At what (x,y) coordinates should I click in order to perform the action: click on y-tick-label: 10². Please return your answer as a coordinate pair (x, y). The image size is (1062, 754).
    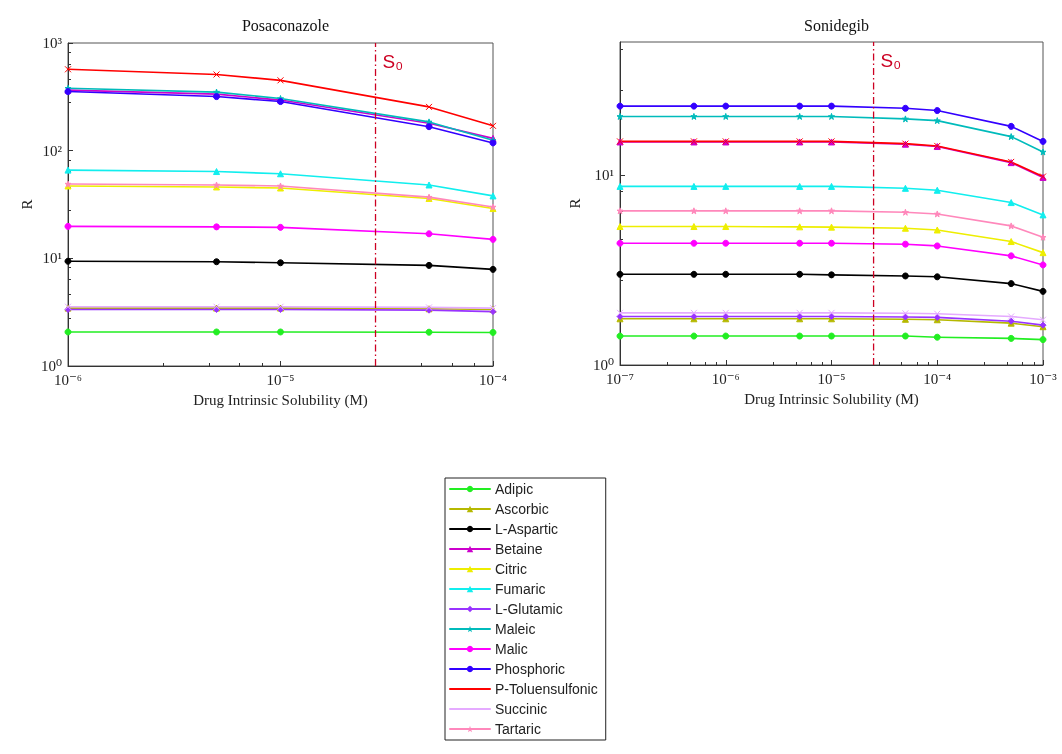
    Looking at the image, I should click on (52, 150).